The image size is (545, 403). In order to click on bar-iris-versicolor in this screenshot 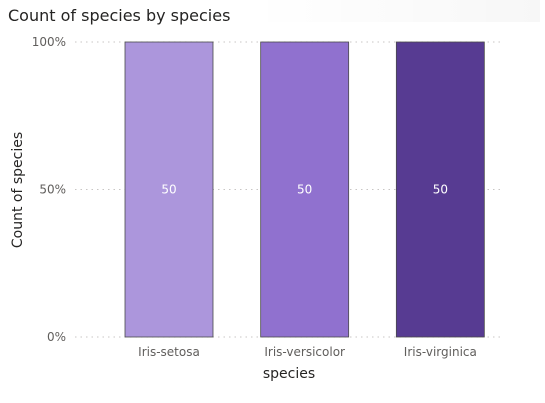, I will do `click(305, 189)`.